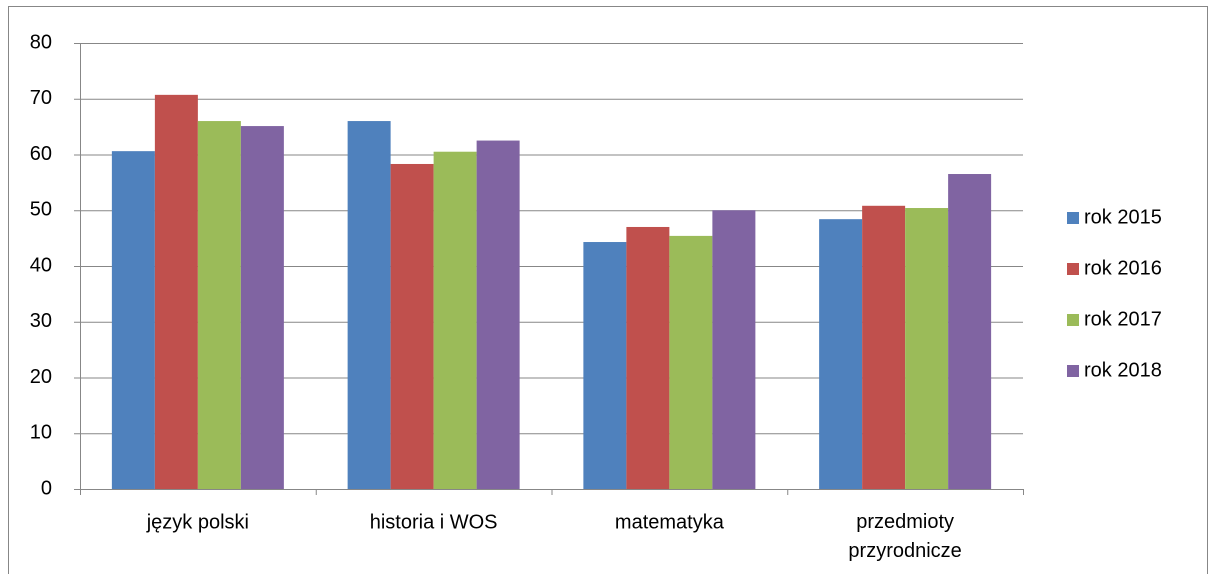  What do you see at coordinates (41, 154) in the screenshot?
I see `y-tick-label: 60` at bounding box center [41, 154].